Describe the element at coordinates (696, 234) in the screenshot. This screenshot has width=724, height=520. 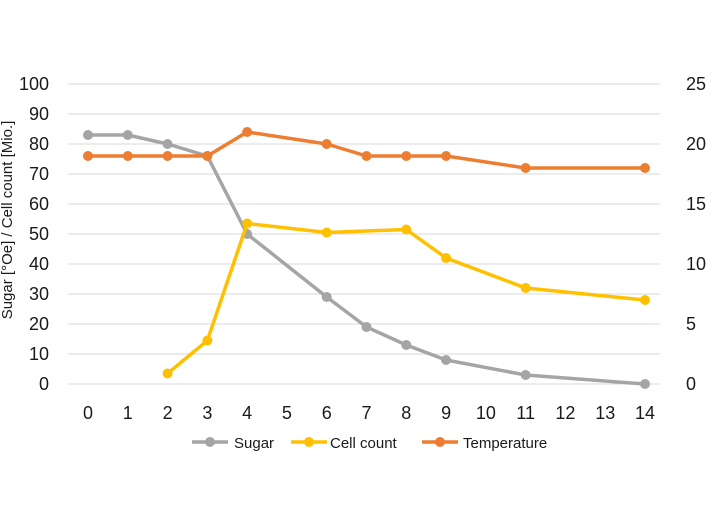
I see `right-axis-ticks: 0 5 10 15 20 25` at that location.